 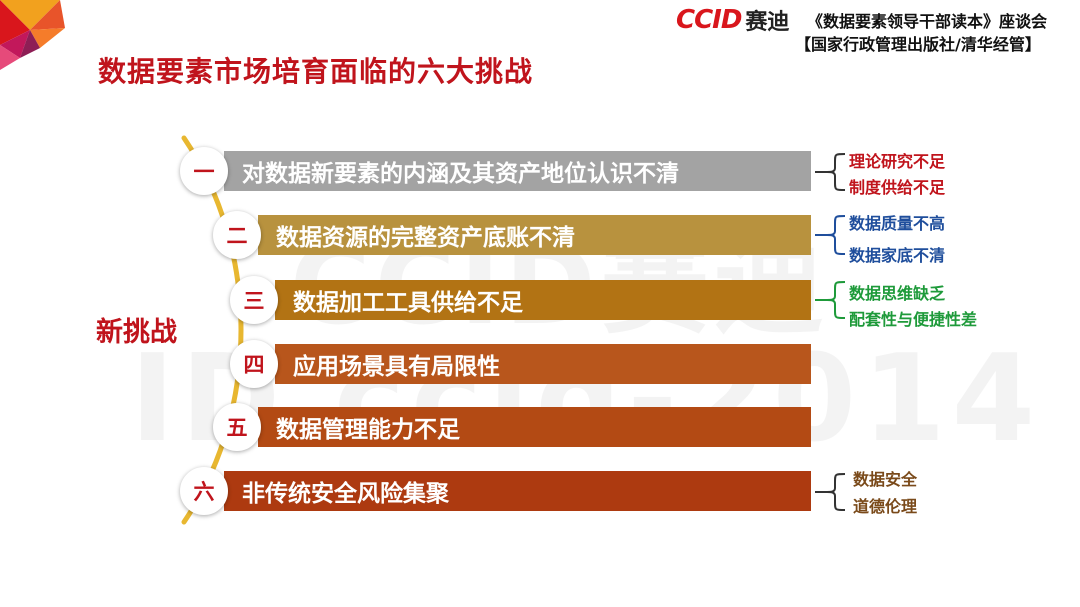 I want to click on header-publisher: 【国家行政管理出版社/清华经管】, so click(x=918, y=44).